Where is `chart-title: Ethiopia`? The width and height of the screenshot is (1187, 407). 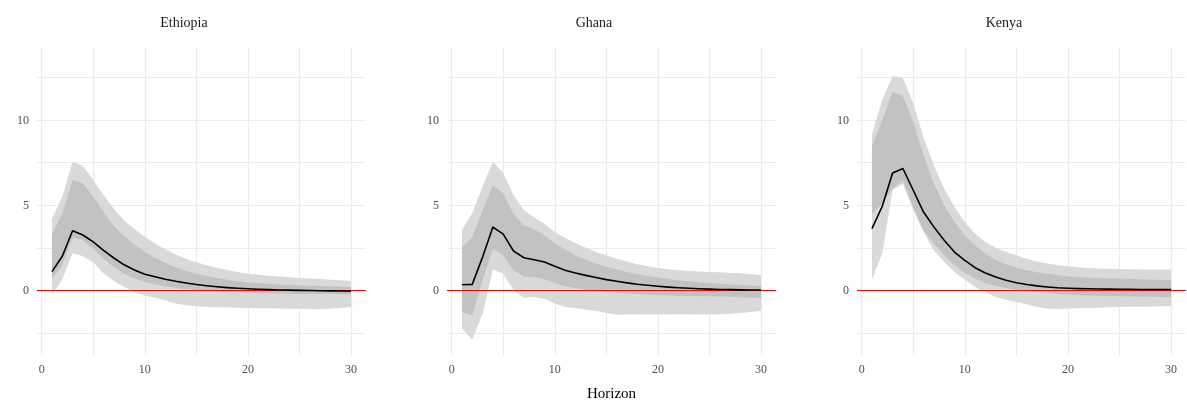 chart-title: Ethiopia is located at coordinates (184, 22).